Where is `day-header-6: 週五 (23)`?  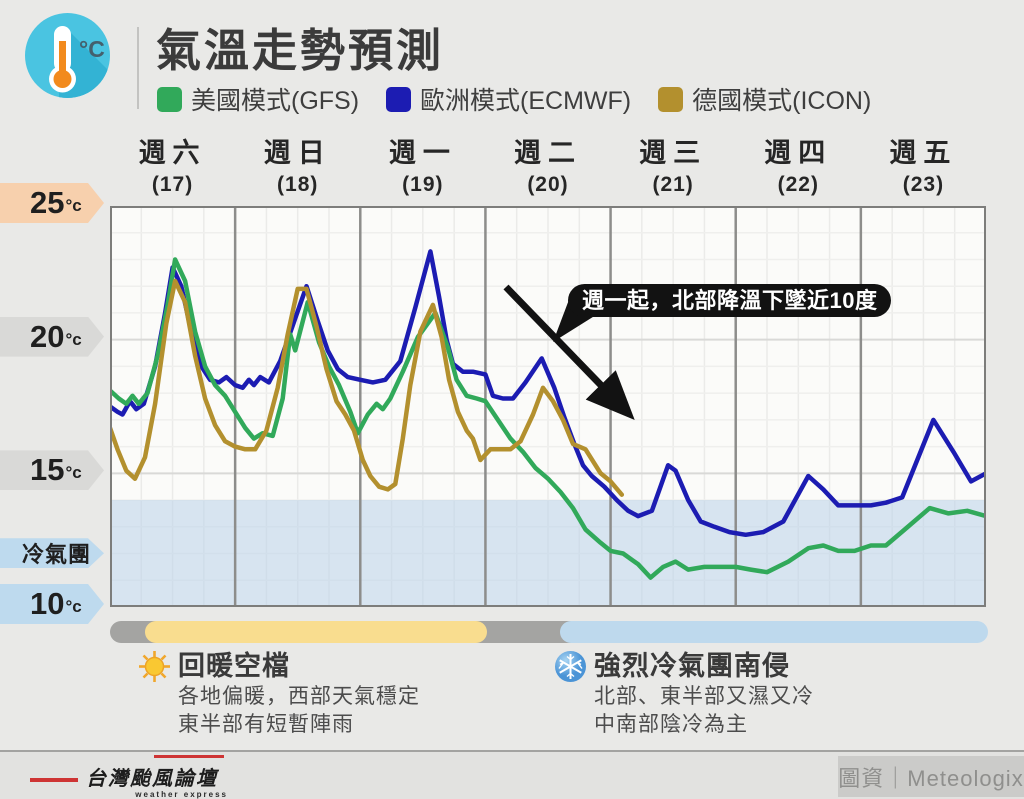 day-header-6: 週五 (23) is located at coordinates (923, 164).